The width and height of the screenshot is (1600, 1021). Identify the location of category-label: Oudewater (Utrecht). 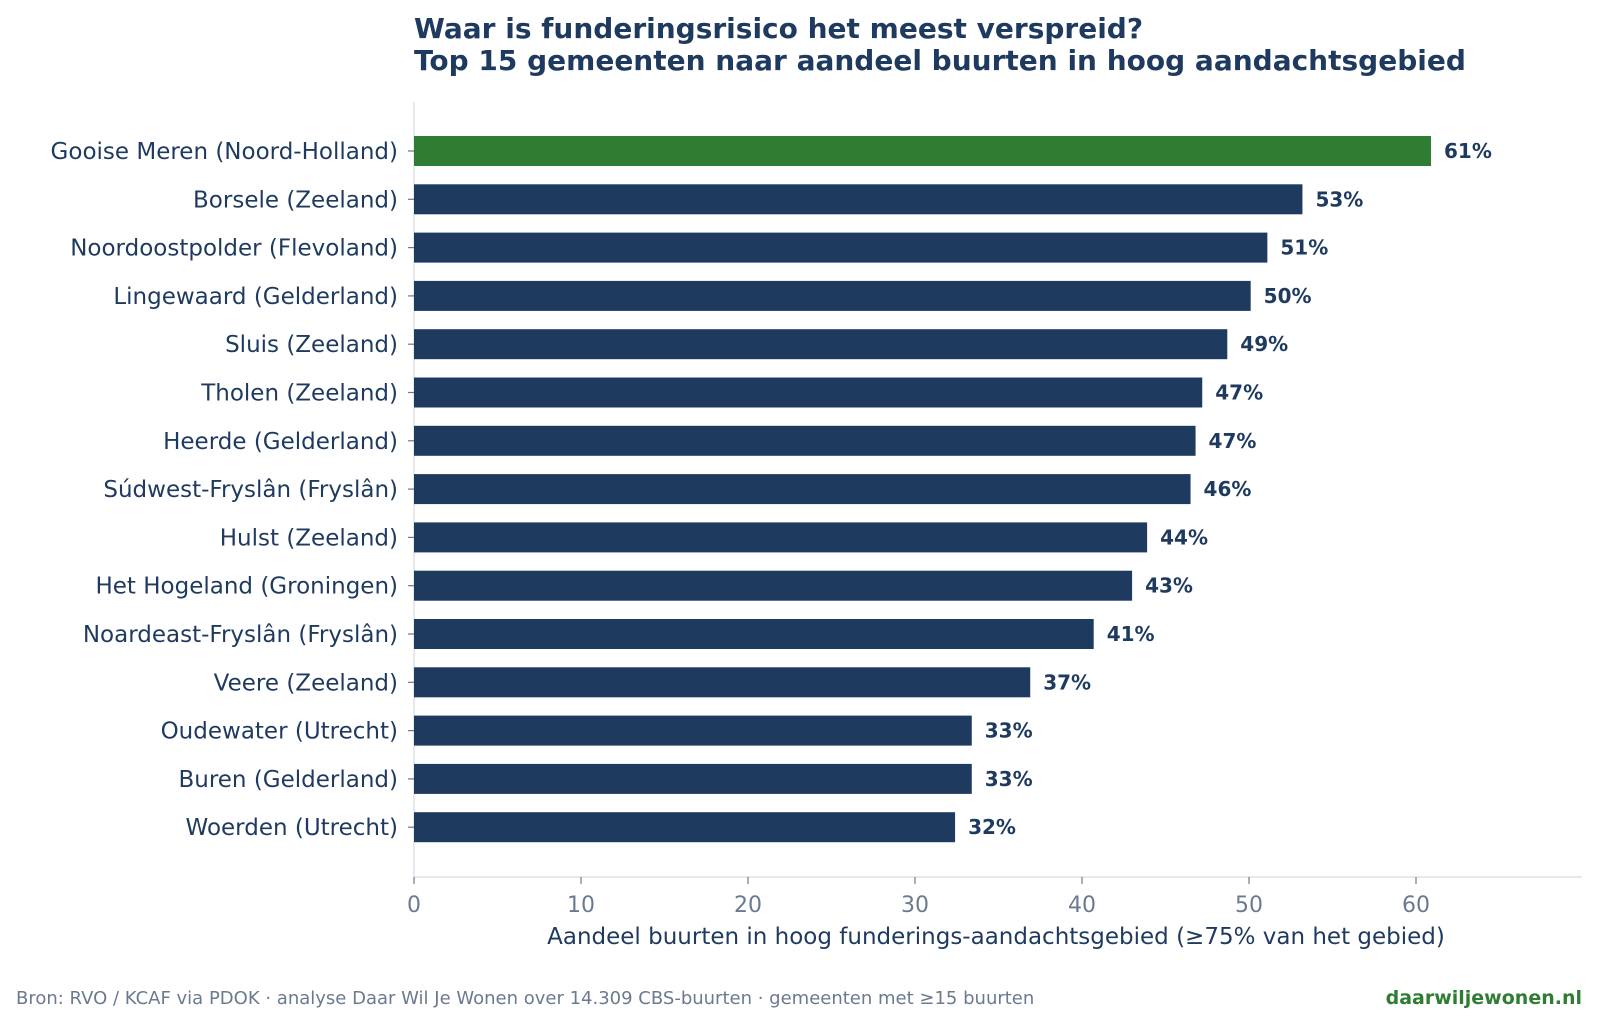
(279, 732).